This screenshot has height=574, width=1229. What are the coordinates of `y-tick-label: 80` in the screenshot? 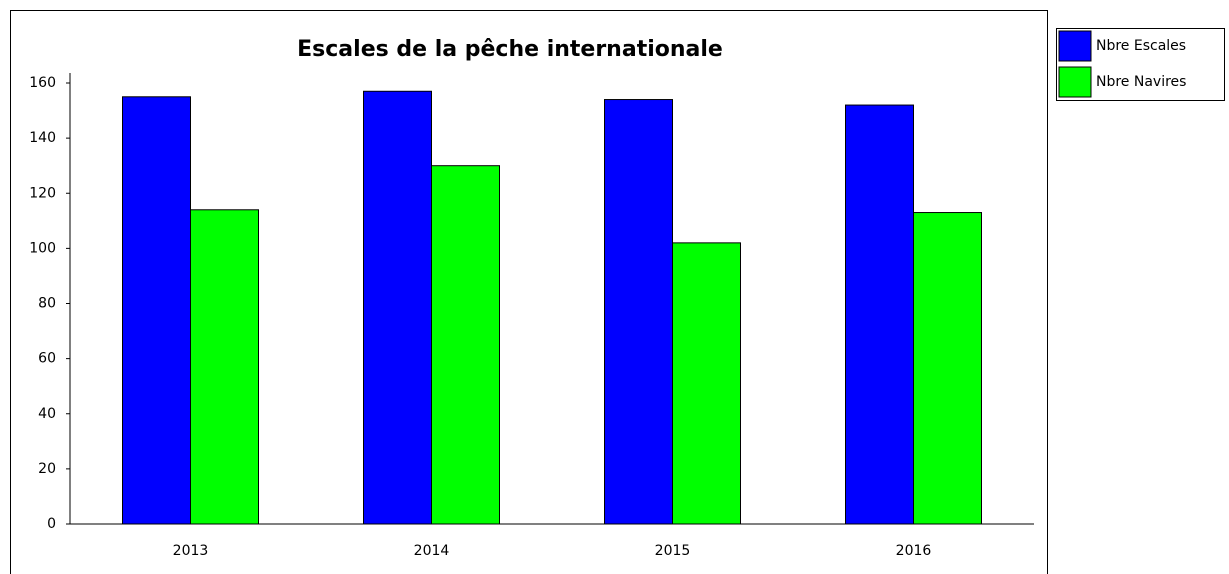 It's located at (47, 304).